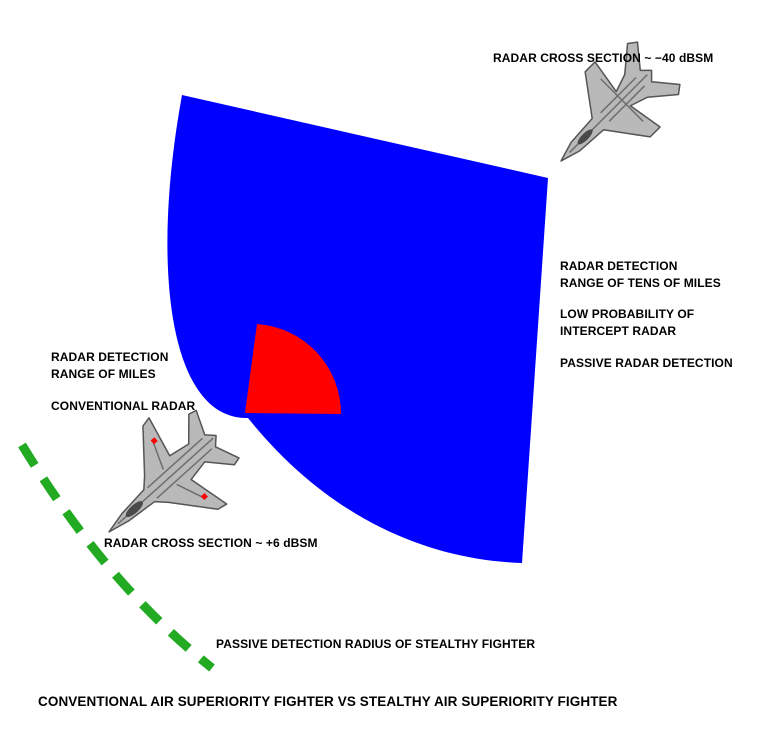 The height and width of the screenshot is (740, 768). Describe the element at coordinates (123, 406) in the screenshot. I see `conventional-radar-label: CONVENTIONAL RADAR` at that location.